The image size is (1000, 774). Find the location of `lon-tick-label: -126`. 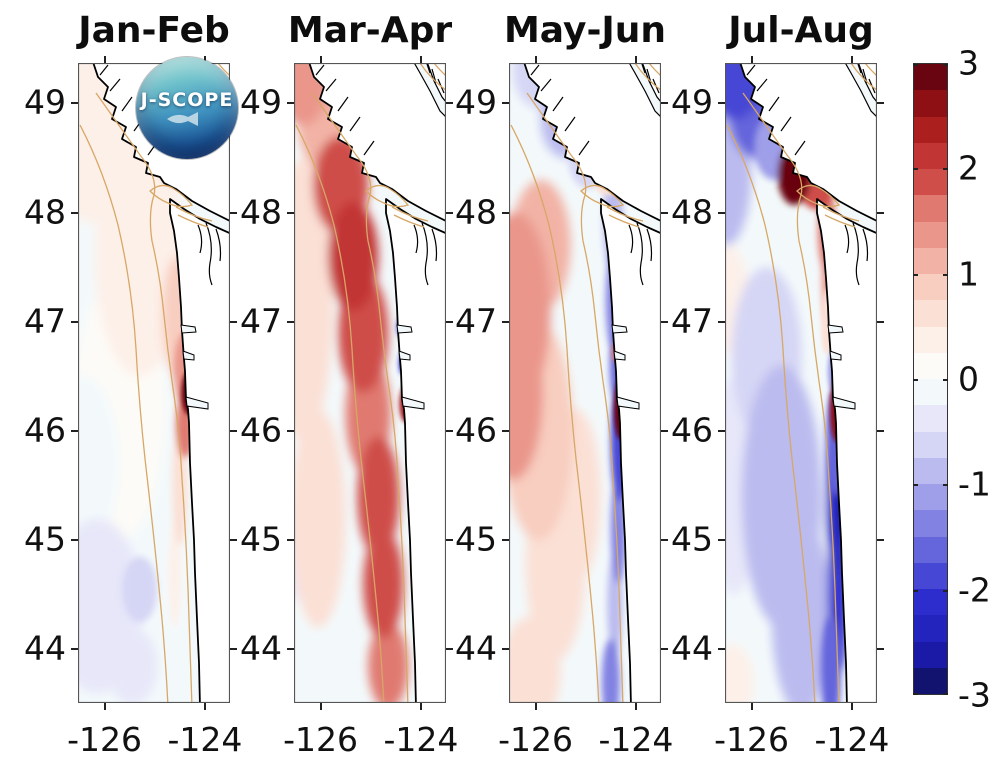

lon-tick-label: -126 is located at coordinates (752, 739).